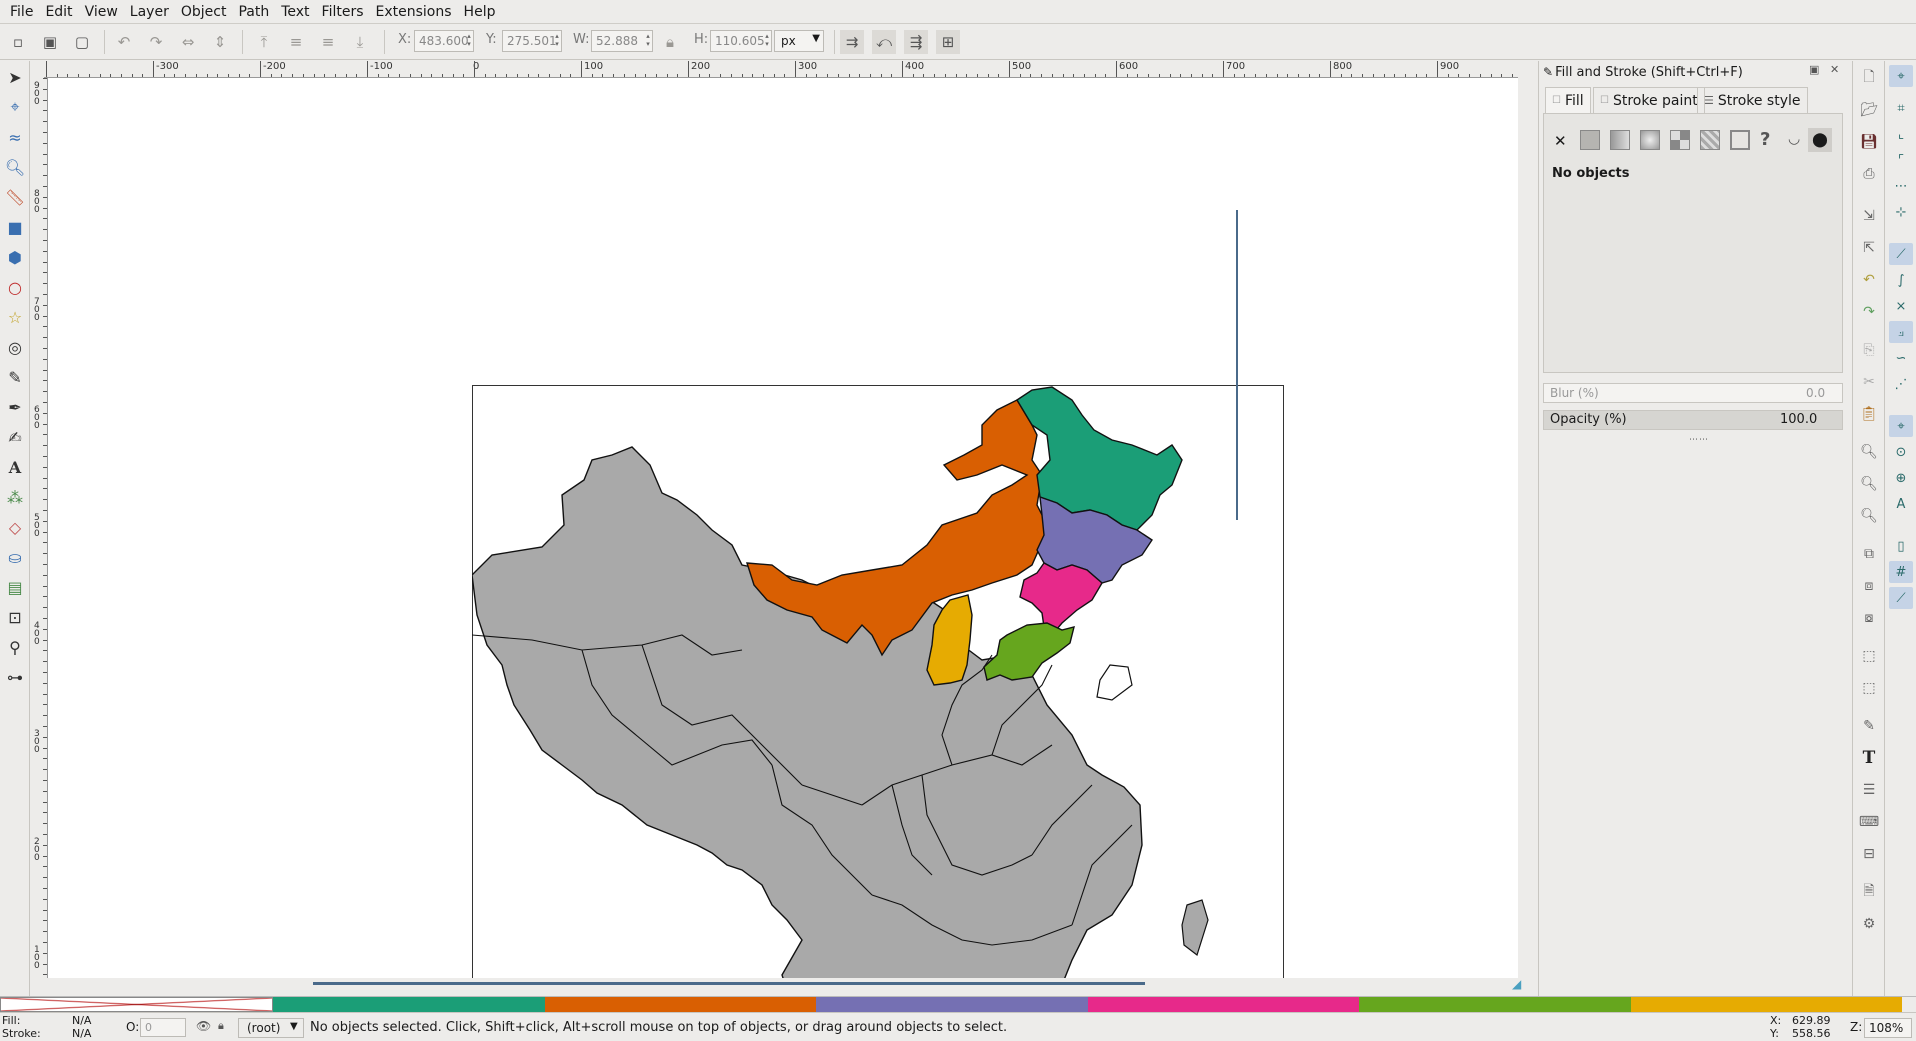 This screenshot has width=1916, height=1041. Describe the element at coordinates (1869, 822) in the screenshot. I see `xml-editor-icon: ⌨` at that location.